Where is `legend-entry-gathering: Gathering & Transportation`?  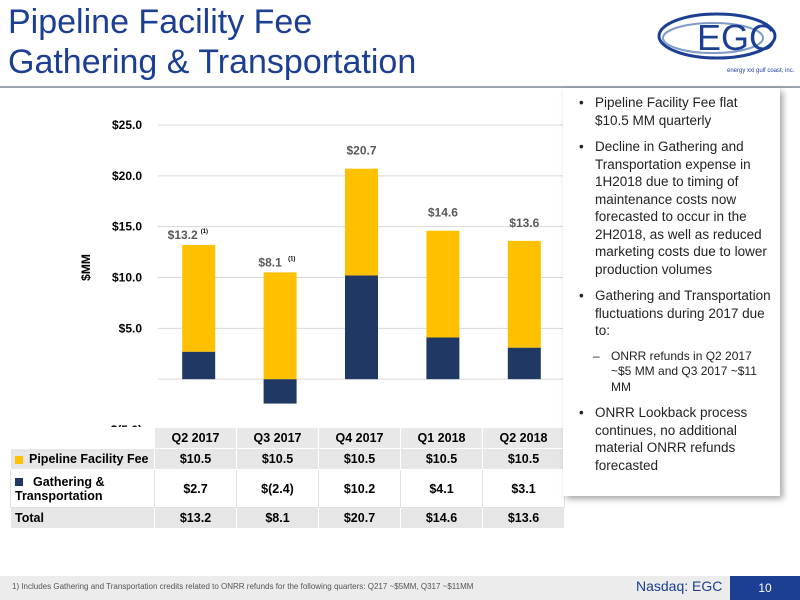 legend-entry-gathering: Gathering & Transportation is located at coordinates (82, 488).